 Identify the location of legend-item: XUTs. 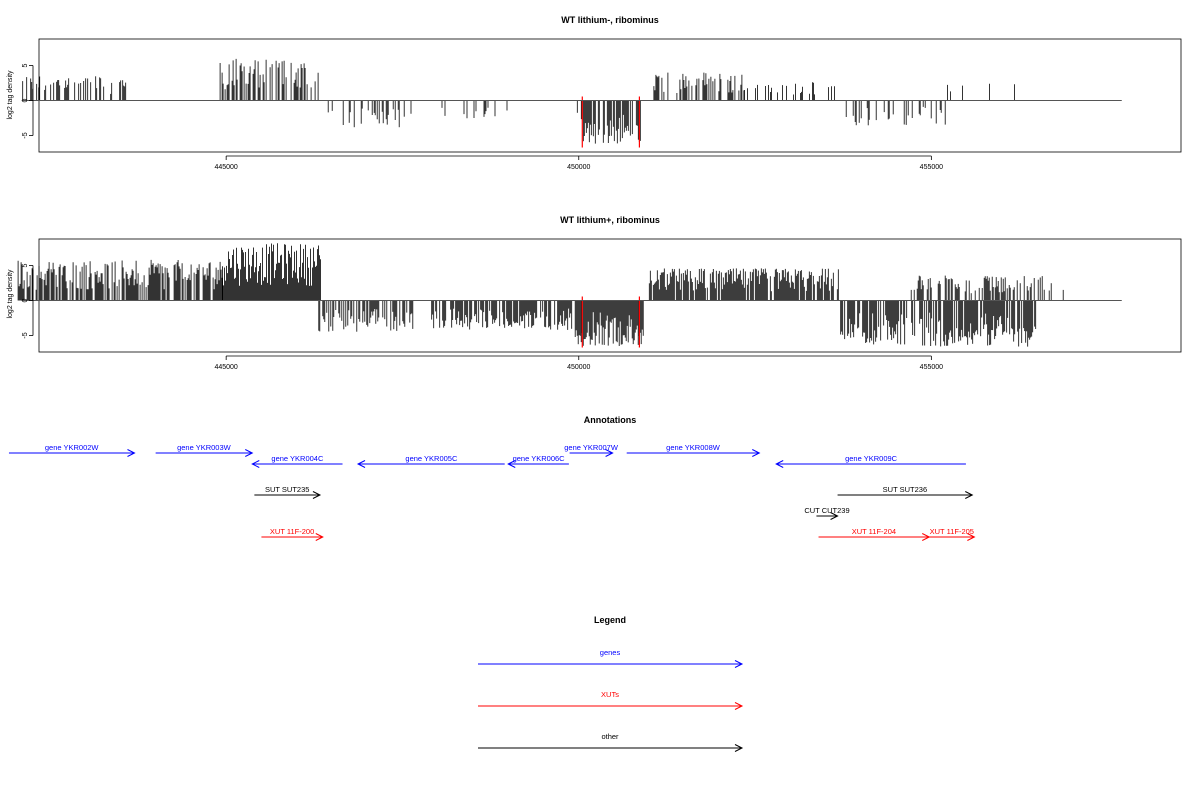
(611, 700).